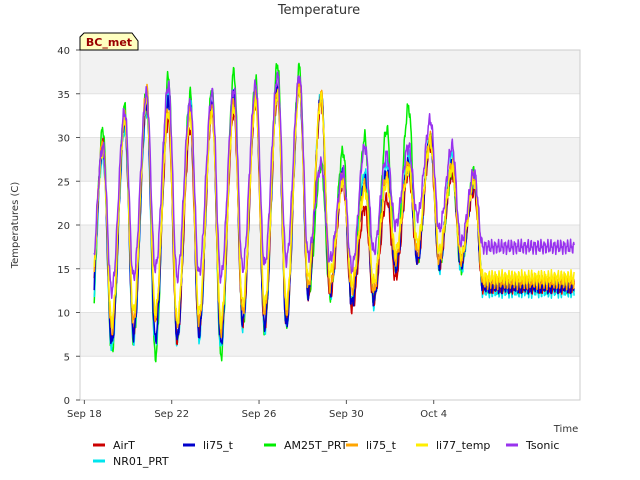 The height and width of the screenshot is (480, 640). Describe the element at coordinates (63, 270) in the screenshot. I see `y-tick-label: 15` at that location.